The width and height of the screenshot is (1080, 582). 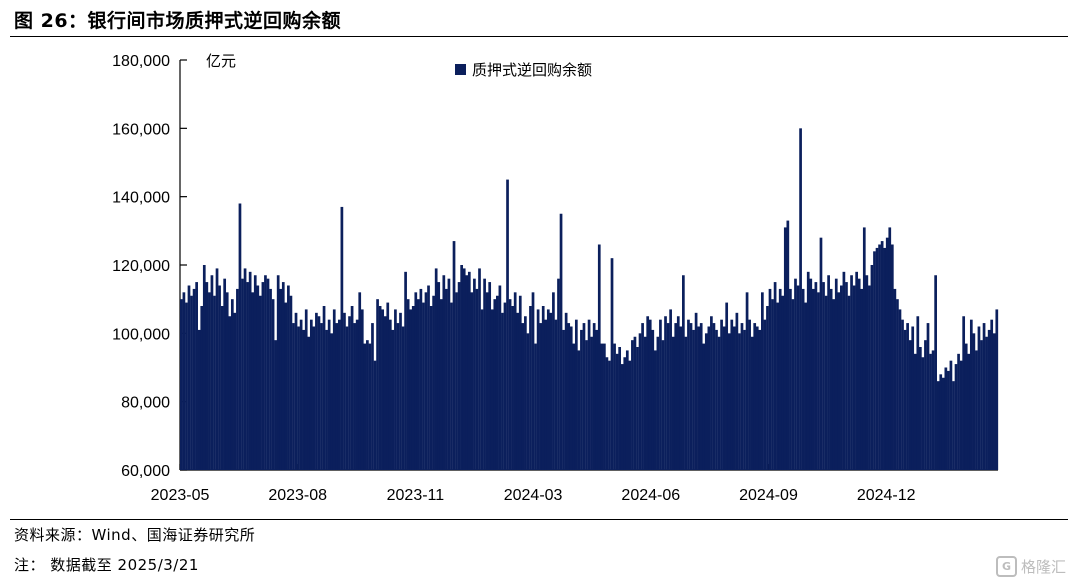 What do you see at coordinates (416, 495) in the screenshot?
I see `x-tick-label: 2023-11` at bounding box center [416, 495].